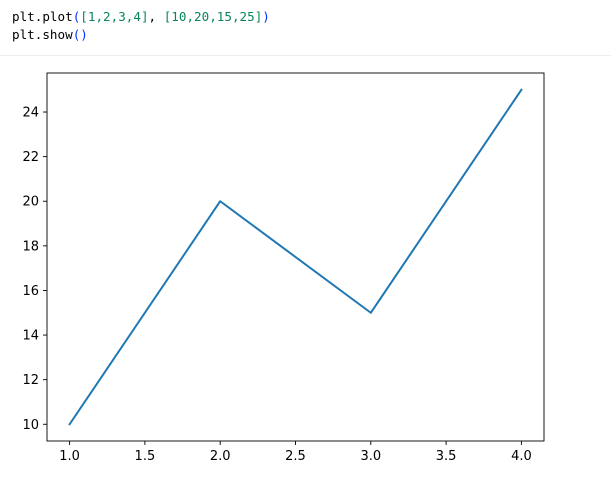 The width and height of the screenshot is (611, 479). I want to click on y-tick-label: 16, so click(30, 291).